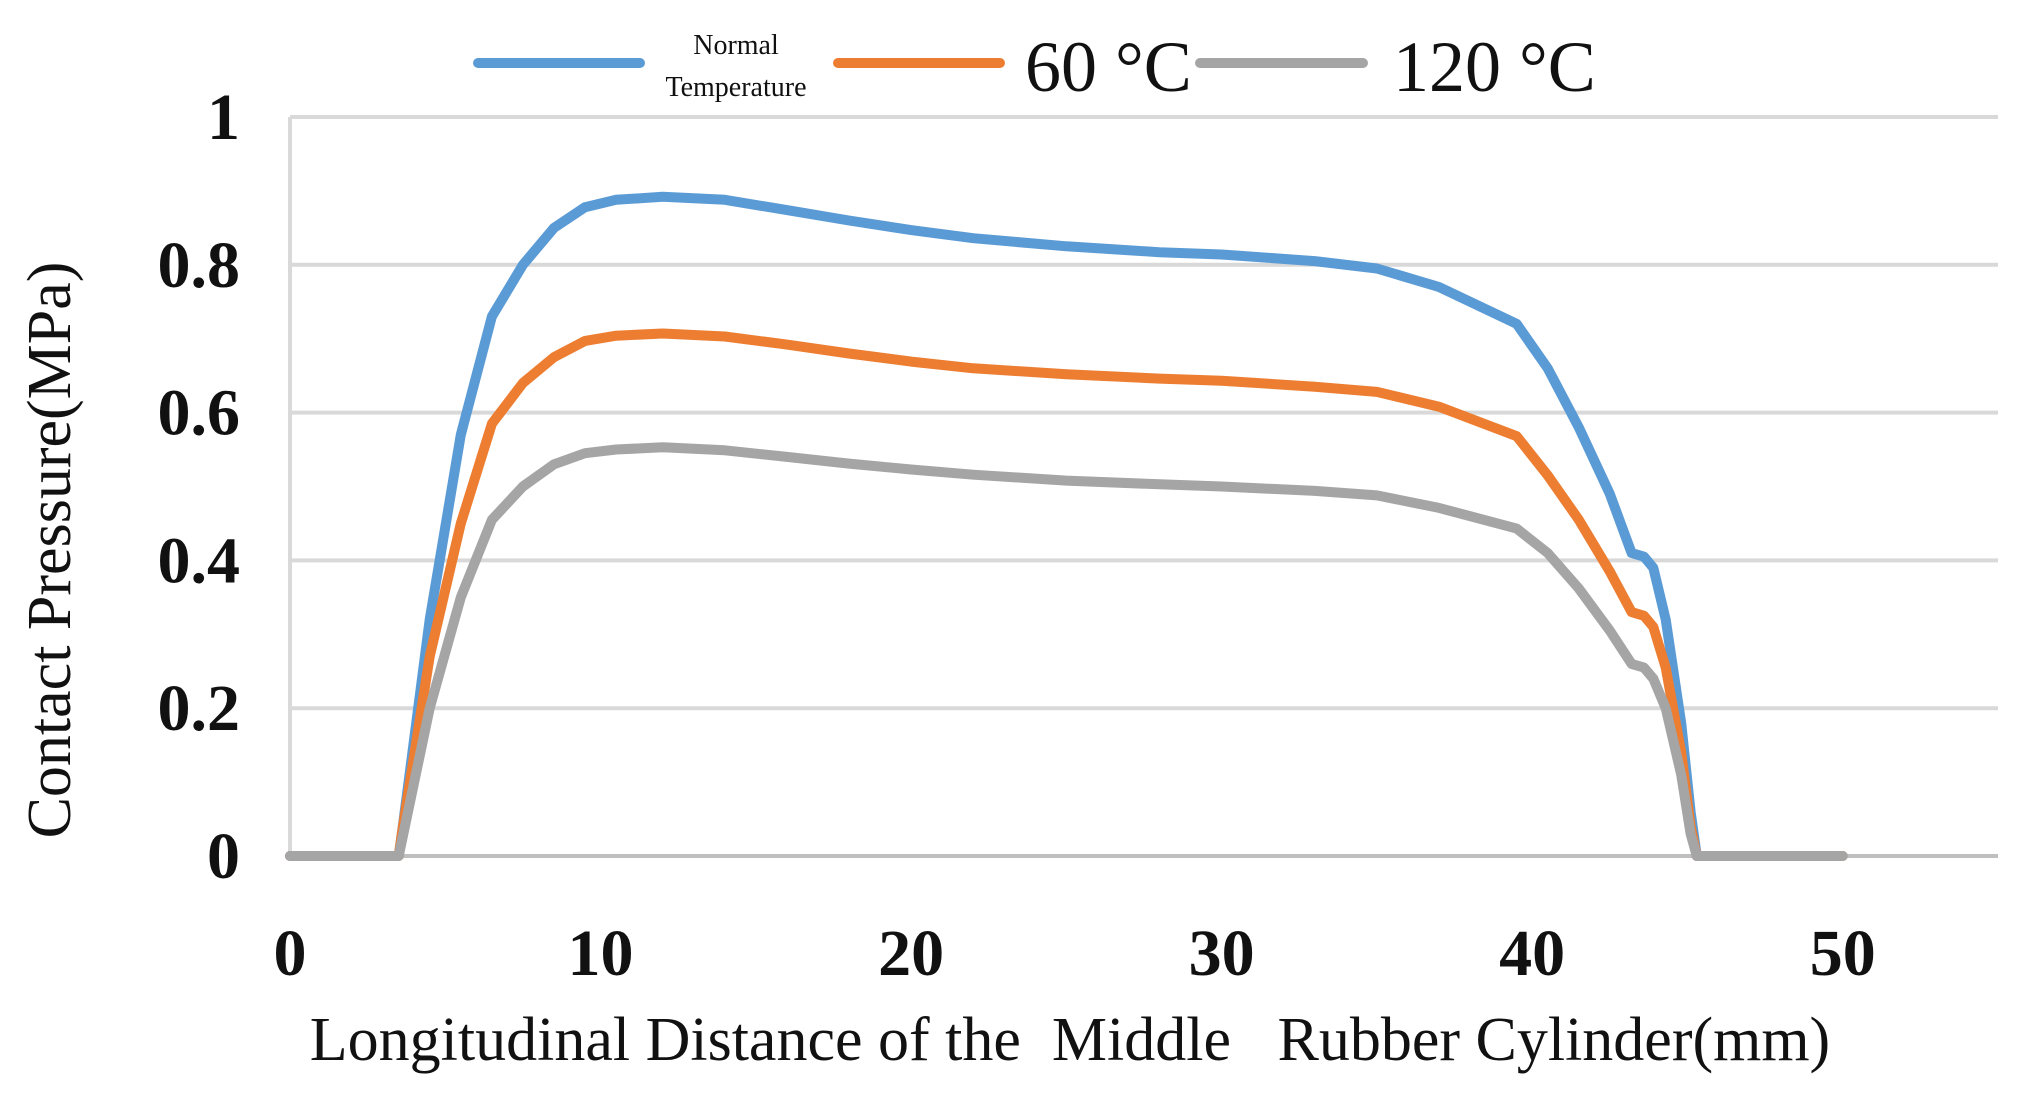 The image size is (2020, 1095). I want to click on x-tick-label: 20, so click(911, 953).